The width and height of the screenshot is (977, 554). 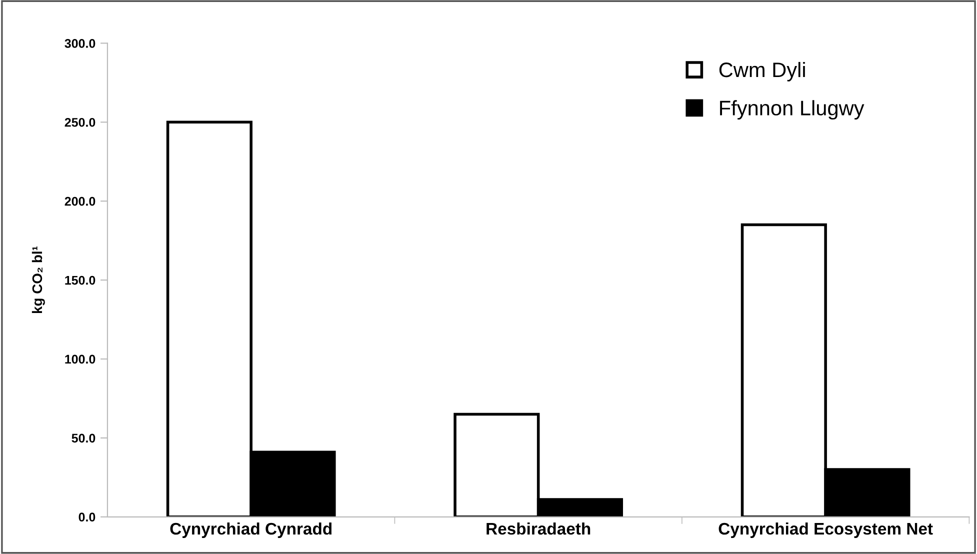 What do you see at coordinates (80, 122) in the screenshot?
I see `y-tick-label: 250.0` at bounding box center [80, 122].